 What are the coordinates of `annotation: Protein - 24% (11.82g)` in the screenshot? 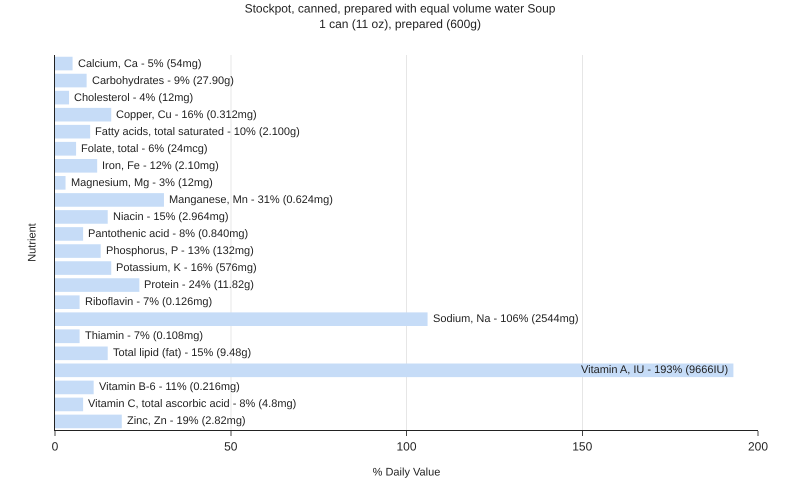 It's located at (199, 285).